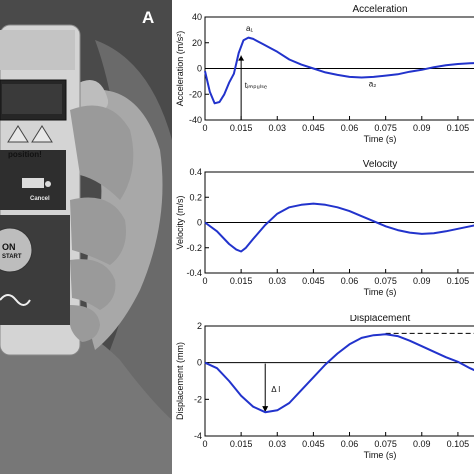  I want to click on y-tick-label: 0.2, so click(195, 197).